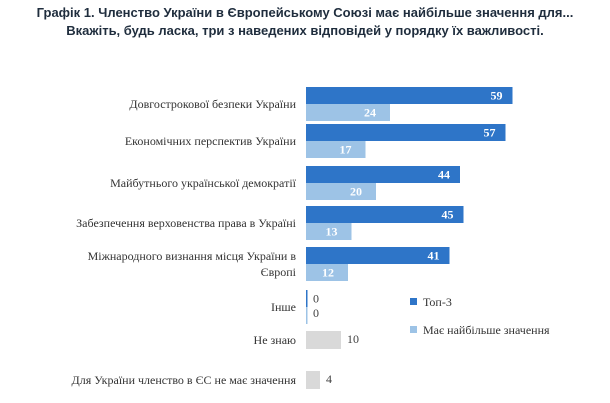 This screenshot has height=403, width=610. Describe the element at coordinates (434, 256) in the screenshot. I see `data-label-top3: 41` at that location.